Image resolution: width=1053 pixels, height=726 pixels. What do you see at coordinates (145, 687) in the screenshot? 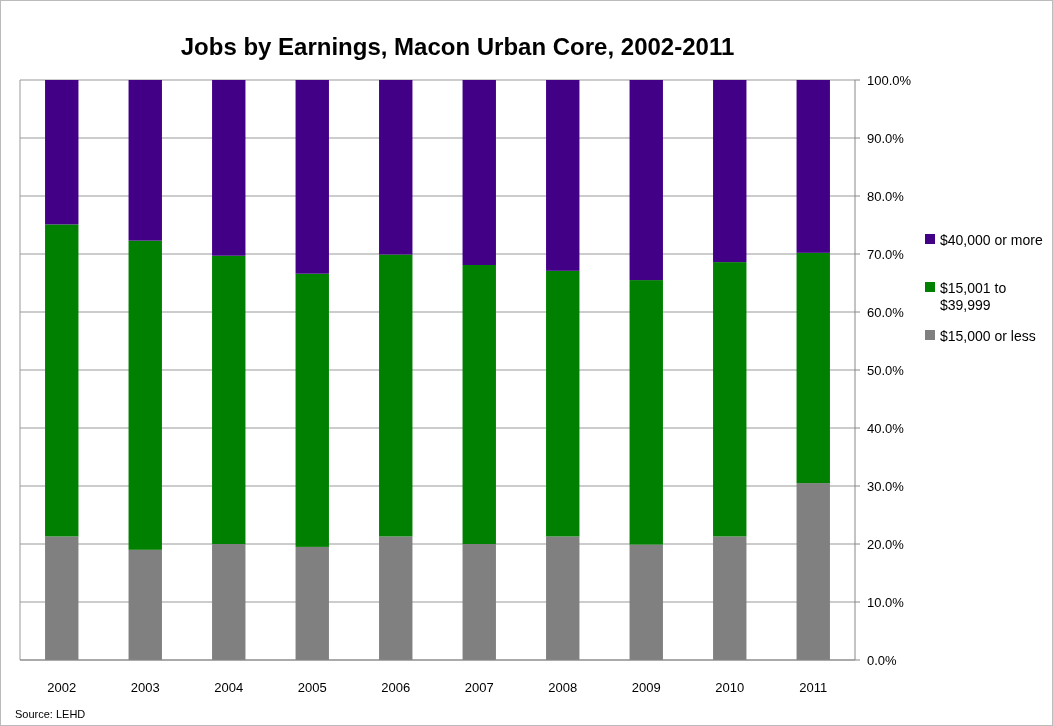
I see `x-tick-label: 2003` at bounding box center [145, 687].